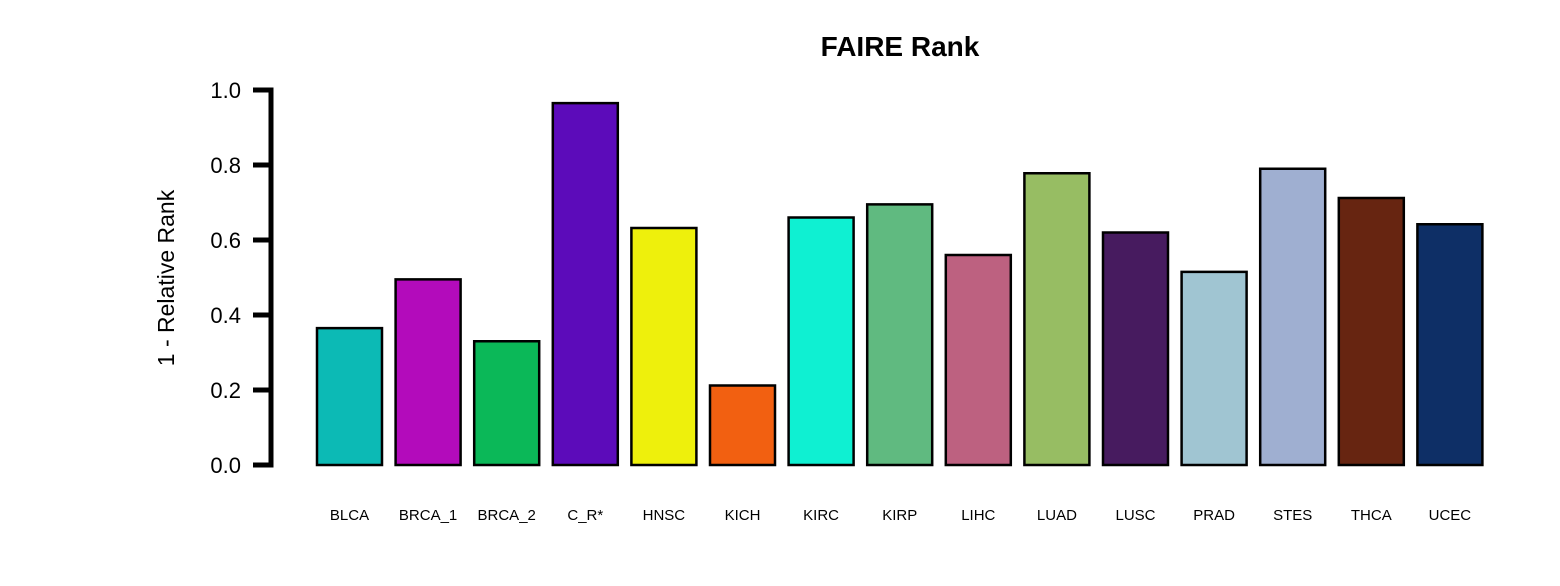  I want to click on x-tick-label: BRCA_2, so click(507, 515).